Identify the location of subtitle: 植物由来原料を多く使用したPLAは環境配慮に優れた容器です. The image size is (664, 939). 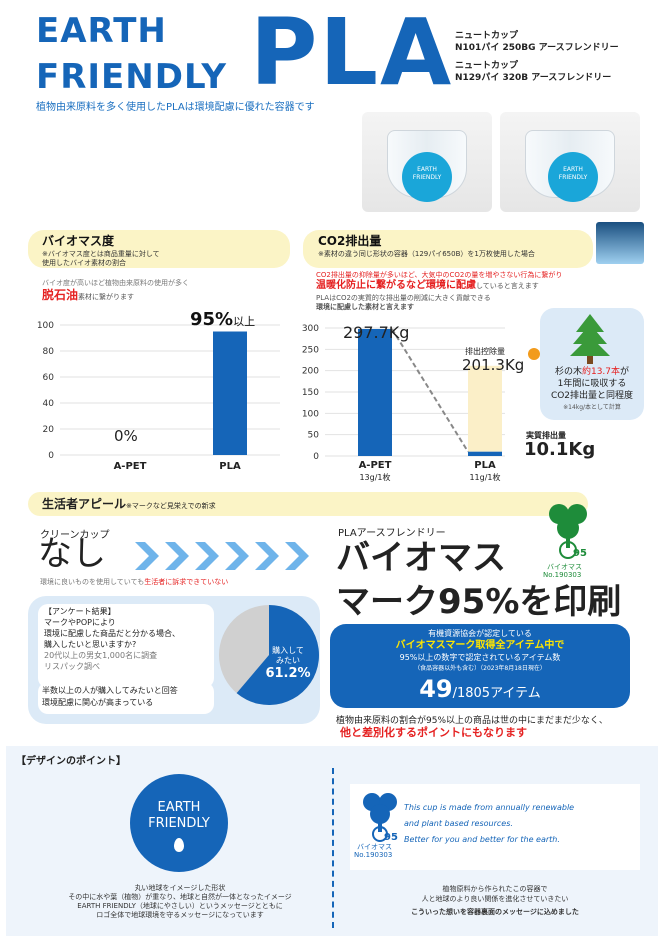
(175, 107).